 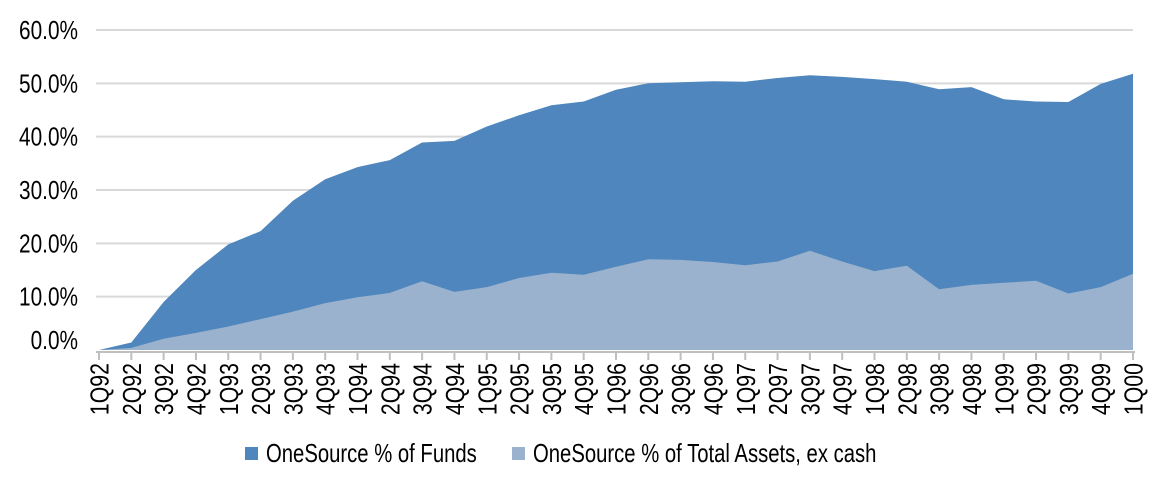 What do you see at coordinates (811, 389) in the screenshot?
I see `x-axis-label: 3Q97` at bounding box center [811, 389].